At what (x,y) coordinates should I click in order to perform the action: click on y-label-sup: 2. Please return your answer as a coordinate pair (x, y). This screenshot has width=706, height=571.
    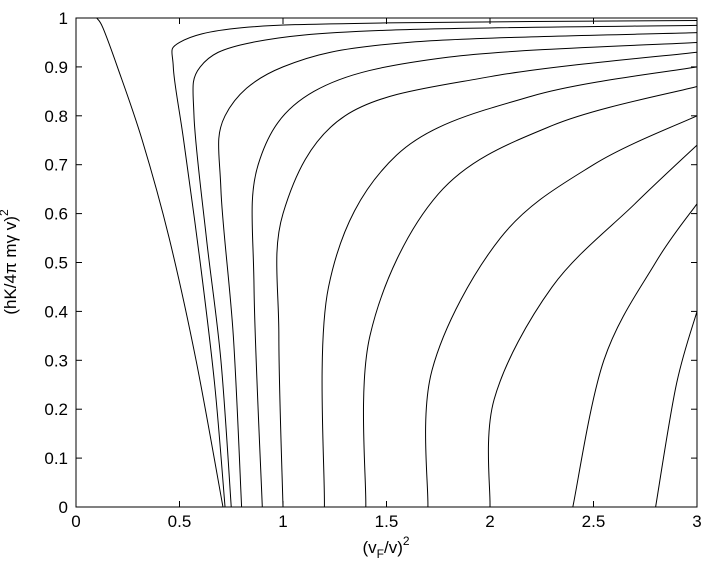
    Looking at the image, I should click on (5, 212).